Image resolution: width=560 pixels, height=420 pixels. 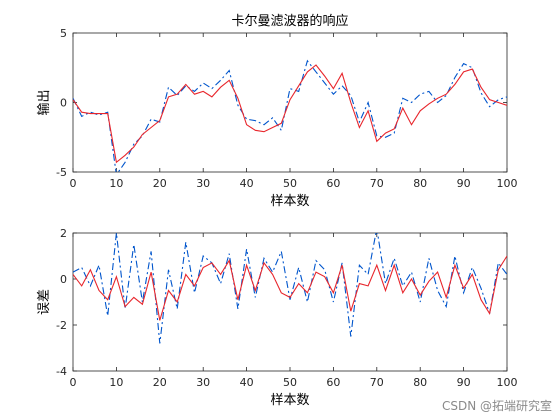 I want to click on y-axis-label: 输出, so click(x=44, y=102).